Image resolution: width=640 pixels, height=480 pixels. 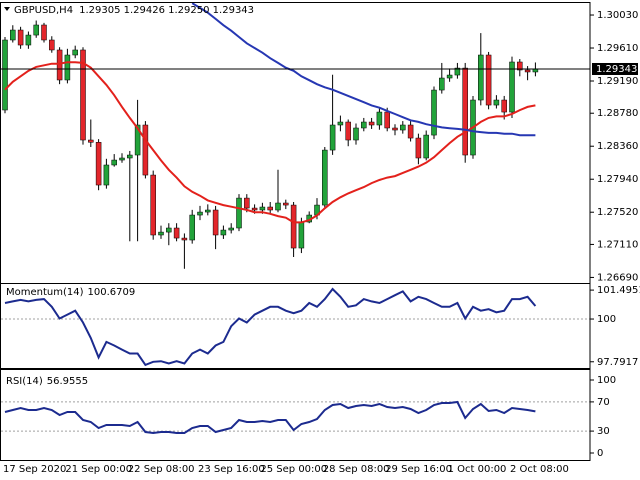 I want to click on momentum-header: Momentum(14) 100.6709, so click(x=70, y=292).